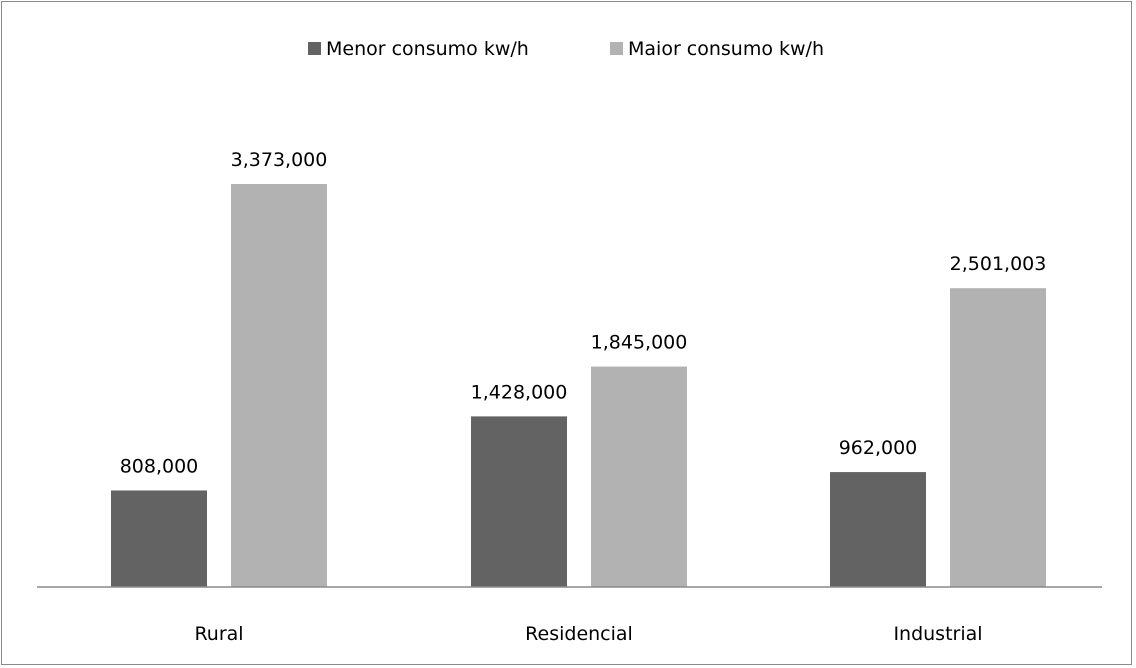  Describe the element at coordinates (566, 49) in the screenshot. I see `legend: Menor consumo kw/h Maior consumo kw/h` at that location.